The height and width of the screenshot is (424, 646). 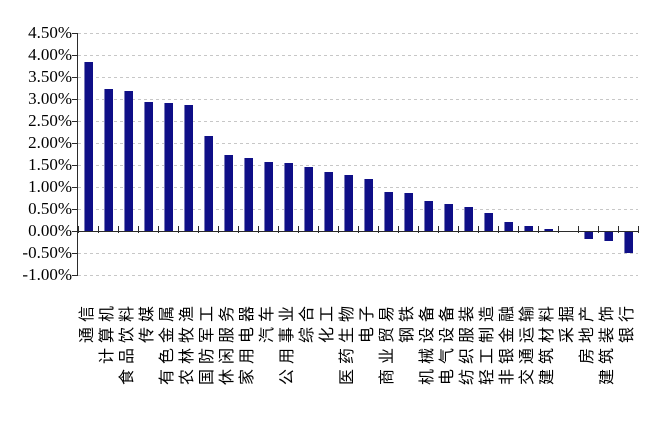 I want to click on x-tick-label: 汽车, so click(x=267, y=322).